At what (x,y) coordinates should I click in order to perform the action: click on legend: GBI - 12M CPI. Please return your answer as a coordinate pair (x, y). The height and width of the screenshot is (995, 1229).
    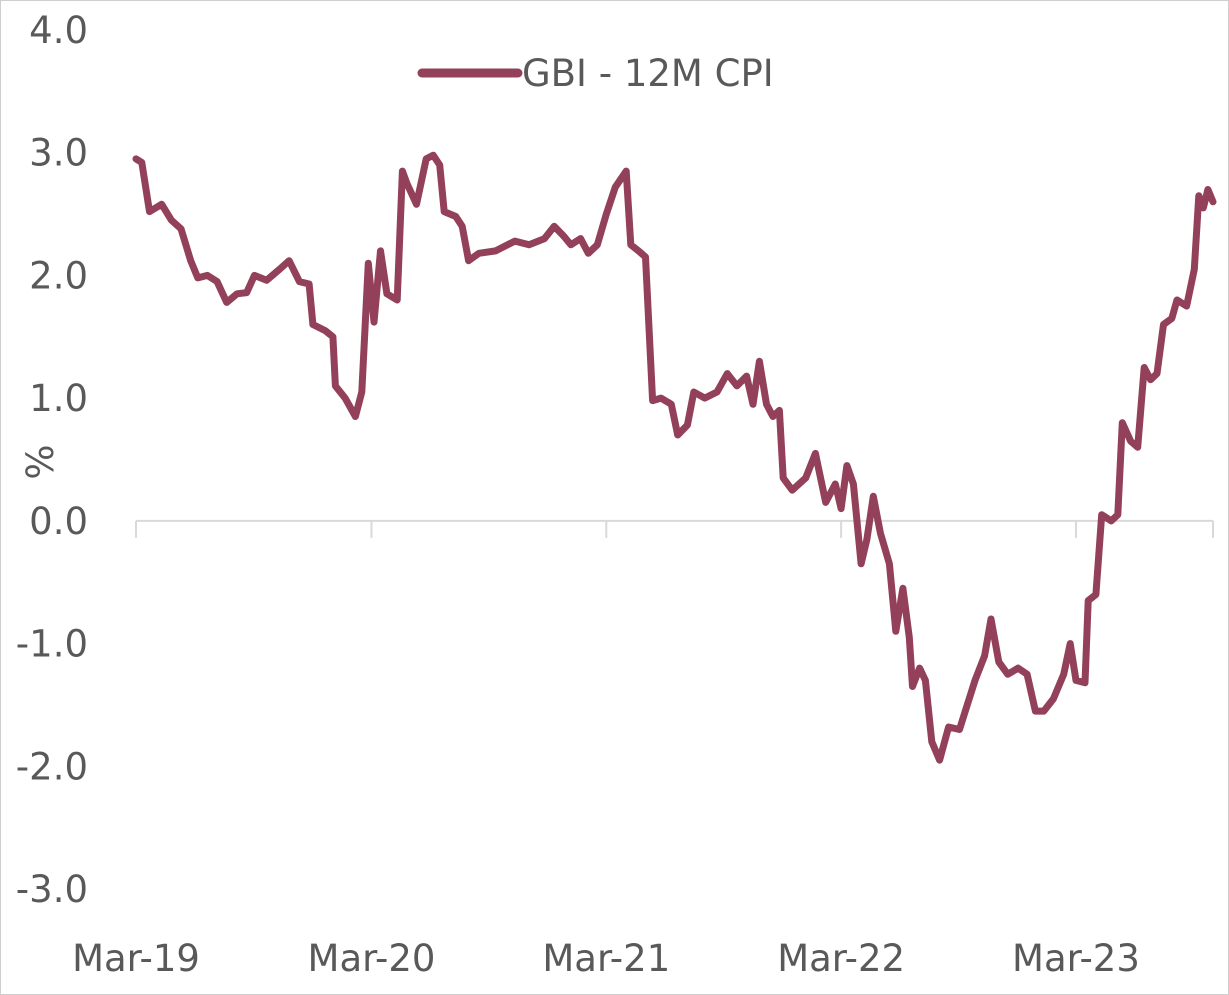
    Looking at the image, I should click on (595, 73).